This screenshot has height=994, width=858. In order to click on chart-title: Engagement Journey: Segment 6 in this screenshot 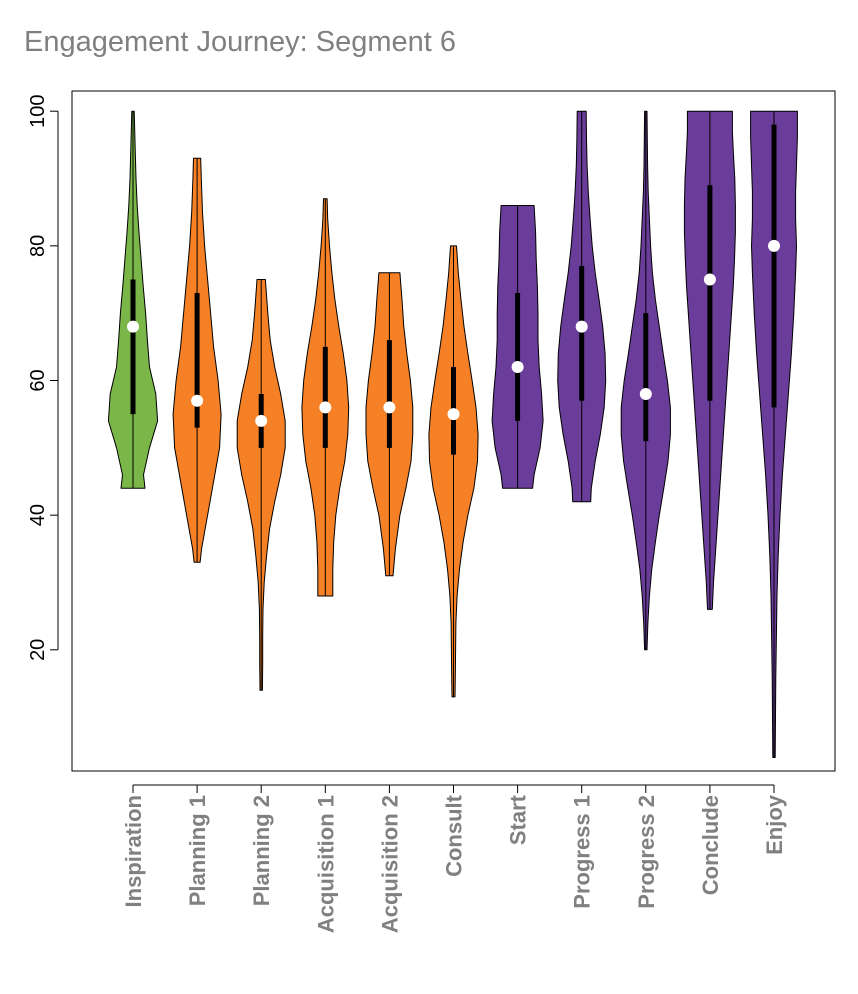, I will do `click(240, 42)`.